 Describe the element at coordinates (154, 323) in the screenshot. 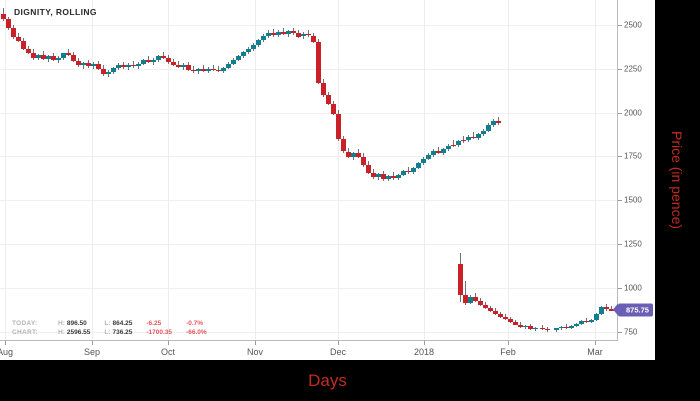

I see `change-value: -6.25` at that location.